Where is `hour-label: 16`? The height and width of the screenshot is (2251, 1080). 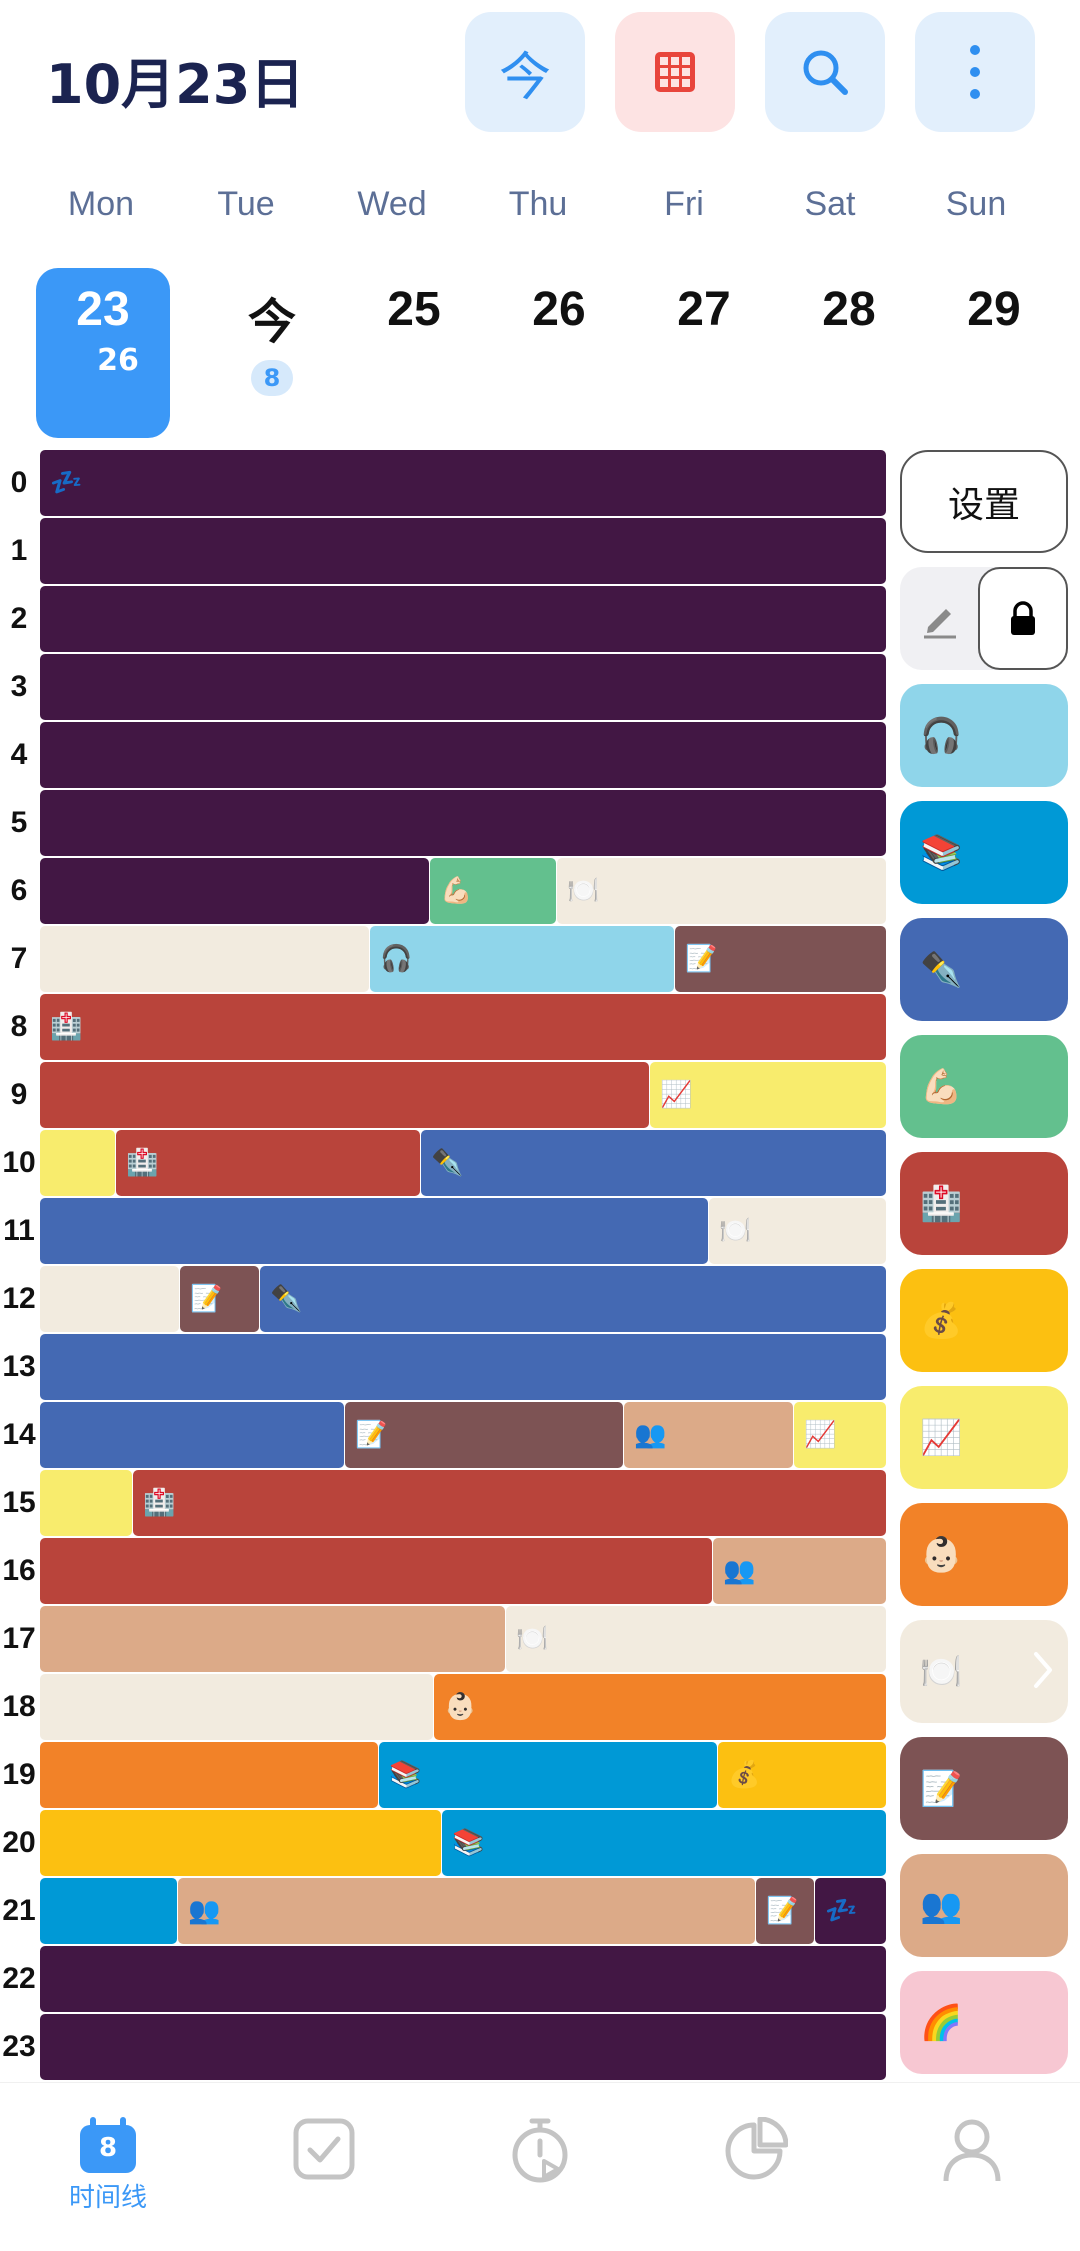 hour-label: 16 is located at coordinates (19, 1570).